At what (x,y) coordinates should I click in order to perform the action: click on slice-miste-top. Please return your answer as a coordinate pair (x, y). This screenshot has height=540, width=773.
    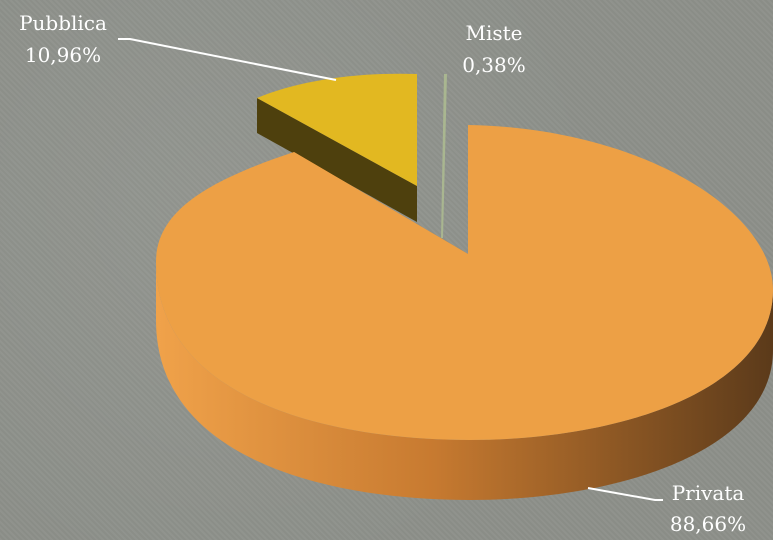
    Looking at the image, I should click on (444, 156).